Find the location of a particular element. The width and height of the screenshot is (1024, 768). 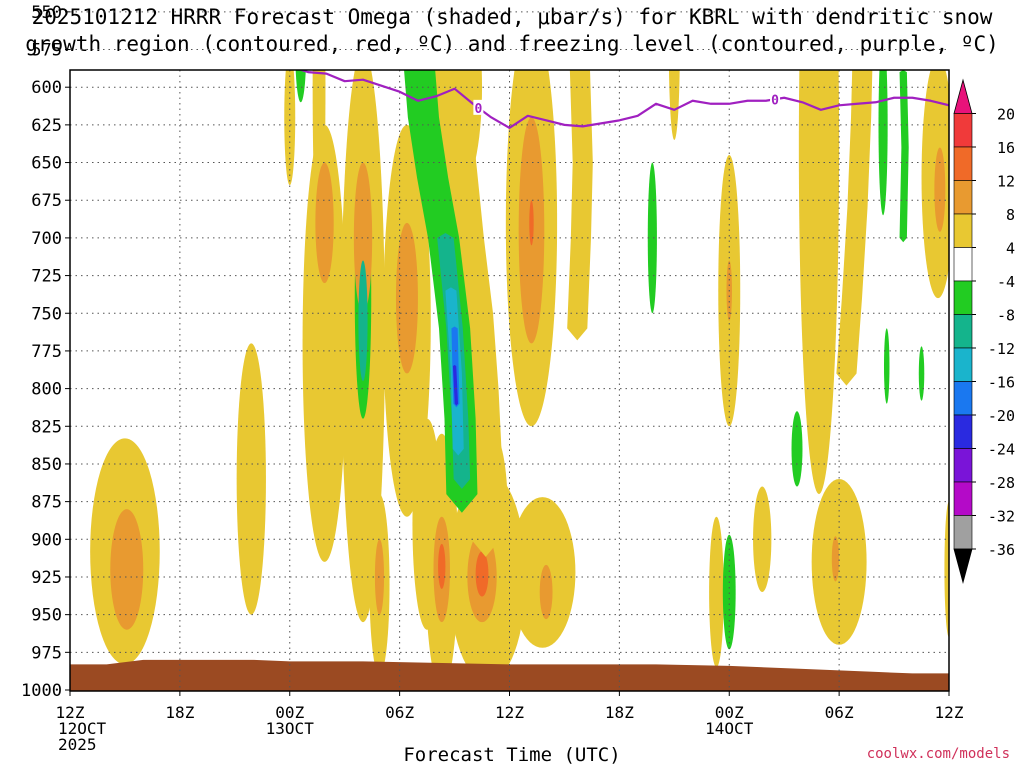

colorbar-label: 20 is located at coordinates (1006, 115).